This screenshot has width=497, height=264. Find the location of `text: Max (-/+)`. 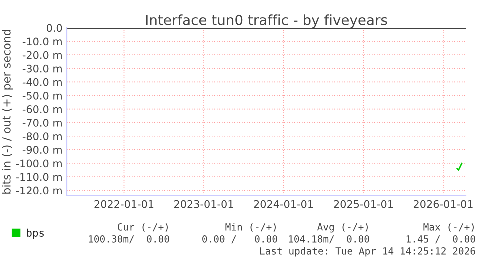

text: Max (-/+) is located at coordinates (449, 227).